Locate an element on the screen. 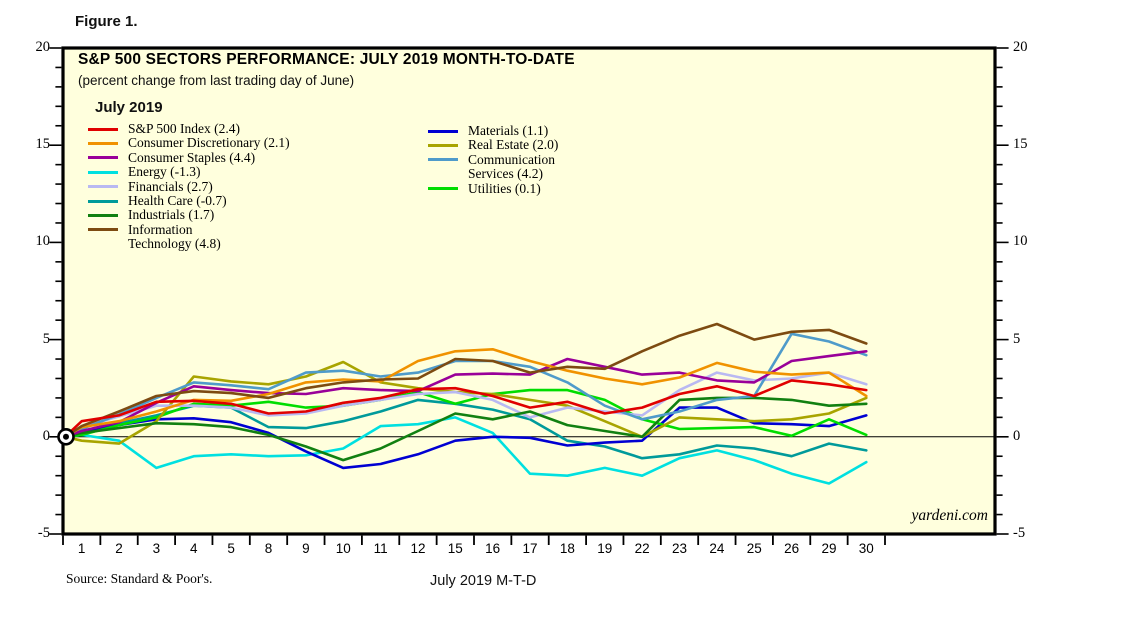 This screenshot has height=621, width=1138. legend-label: Technology (4.8) is located at coordinates (174, 244).